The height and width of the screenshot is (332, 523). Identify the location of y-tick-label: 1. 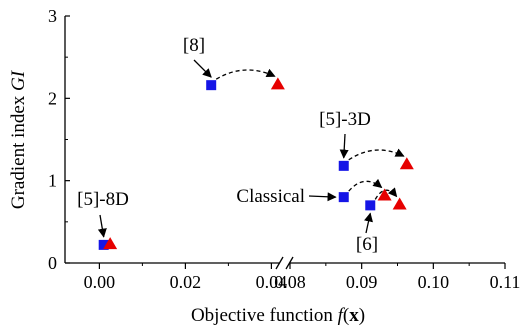
(52, 181).